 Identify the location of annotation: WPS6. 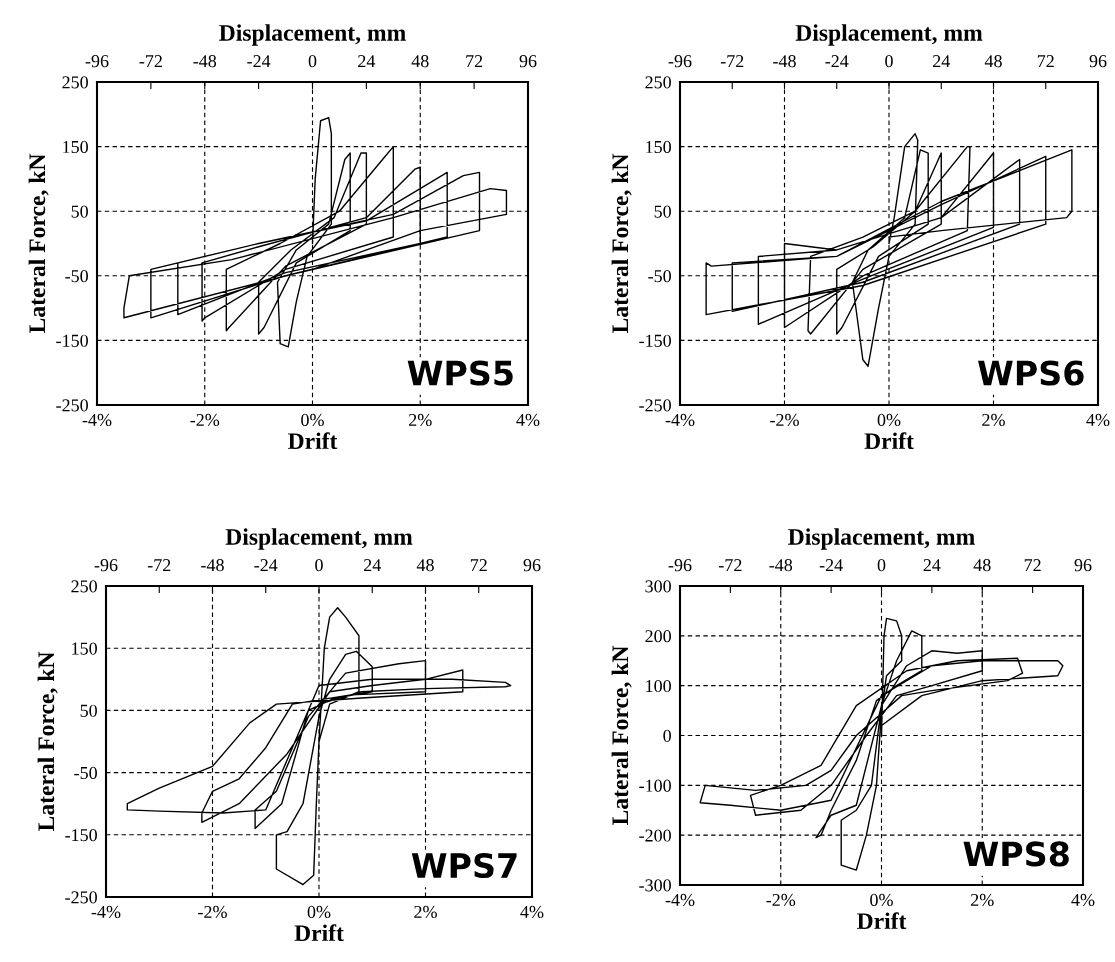
(1031, 373).